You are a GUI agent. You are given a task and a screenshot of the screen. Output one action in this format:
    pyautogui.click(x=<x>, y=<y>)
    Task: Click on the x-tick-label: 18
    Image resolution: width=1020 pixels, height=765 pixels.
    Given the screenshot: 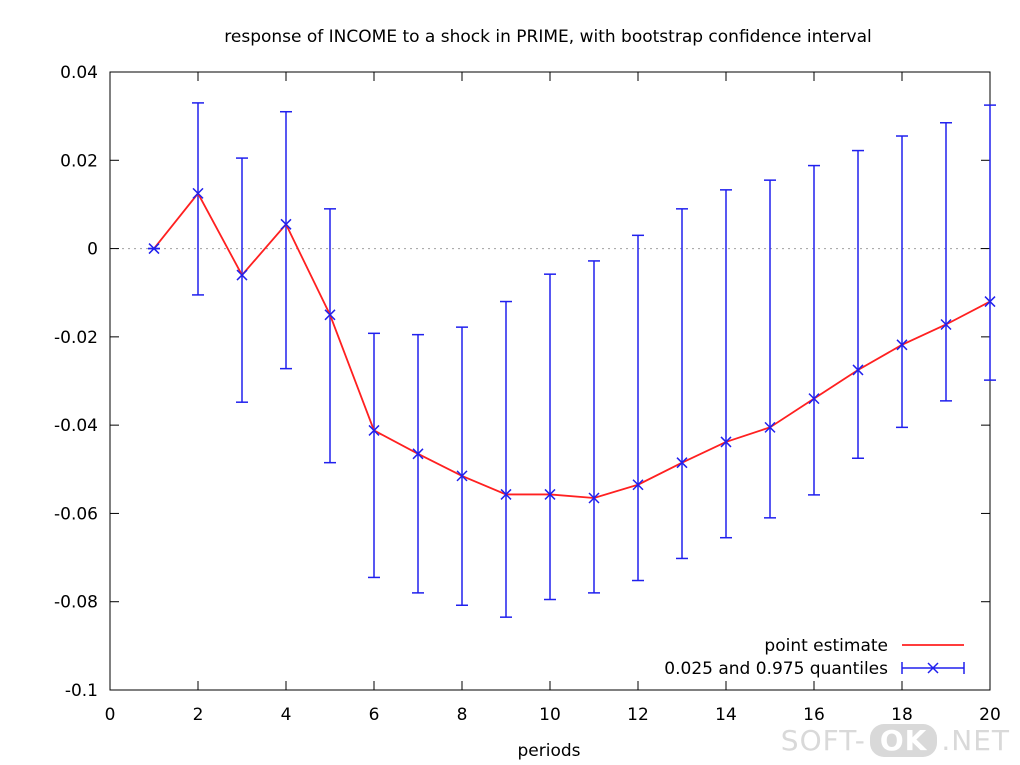 What is the action you would take?
    pyautogui.click(x=902, y=715)
    